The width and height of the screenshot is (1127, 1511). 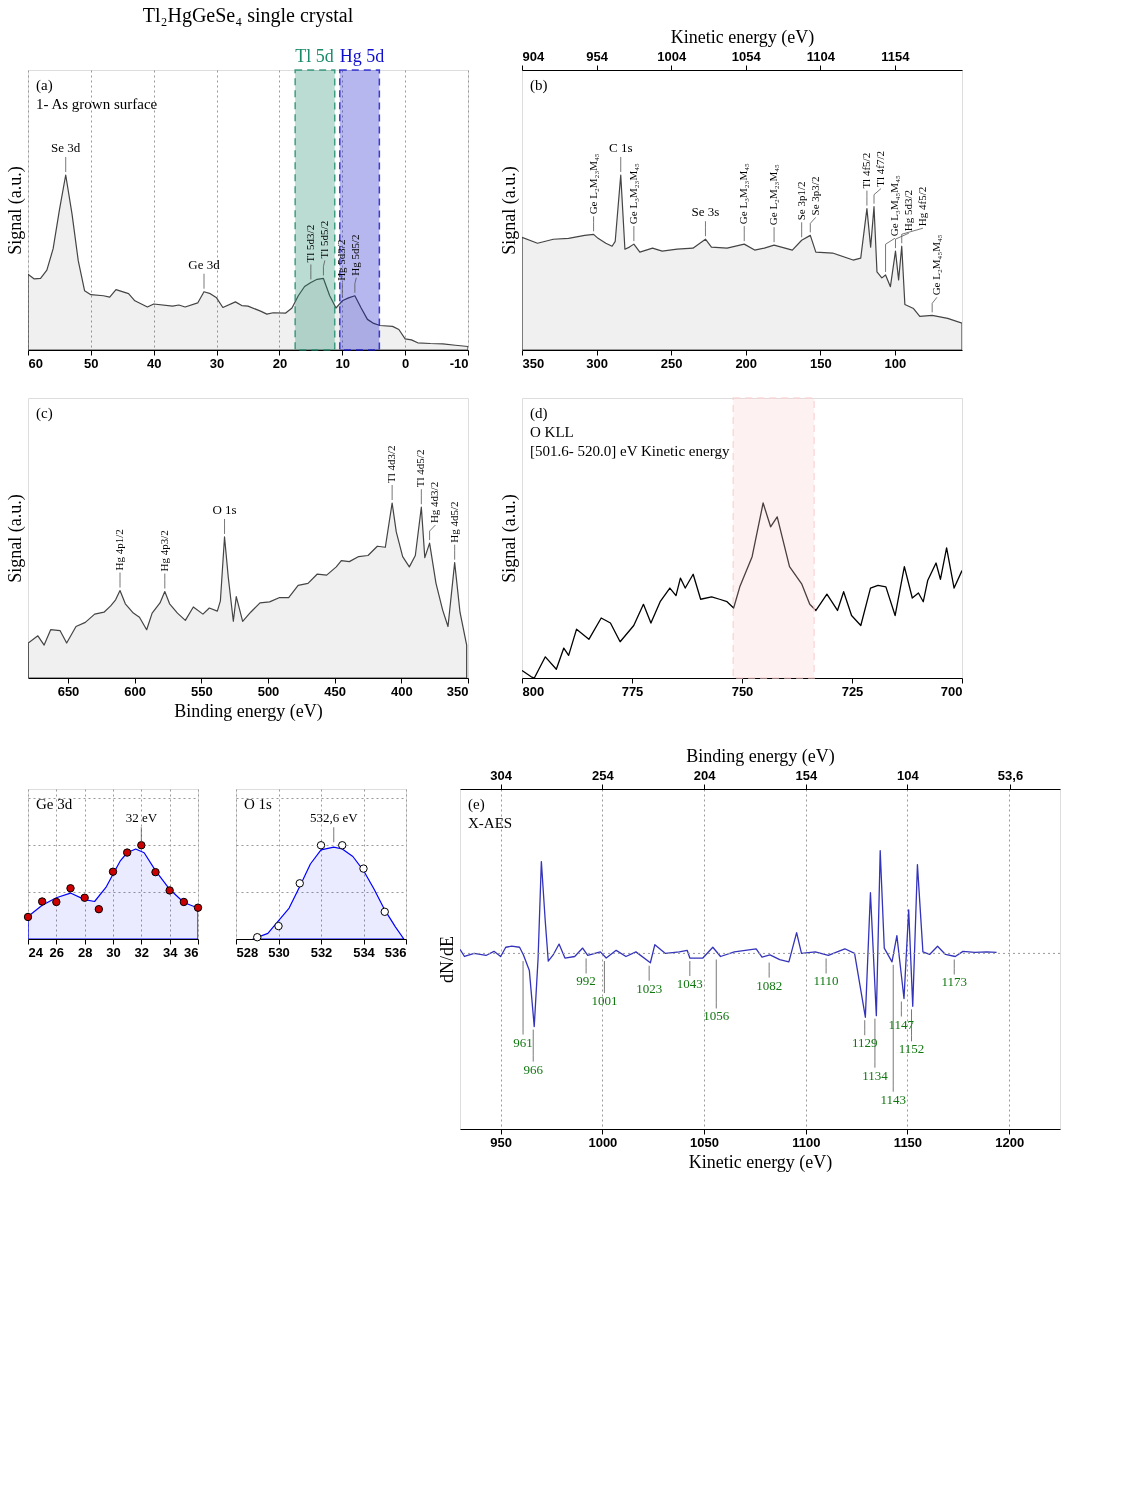 I want to click on annotation: 532,6 eV, so click(x=334, y=818).